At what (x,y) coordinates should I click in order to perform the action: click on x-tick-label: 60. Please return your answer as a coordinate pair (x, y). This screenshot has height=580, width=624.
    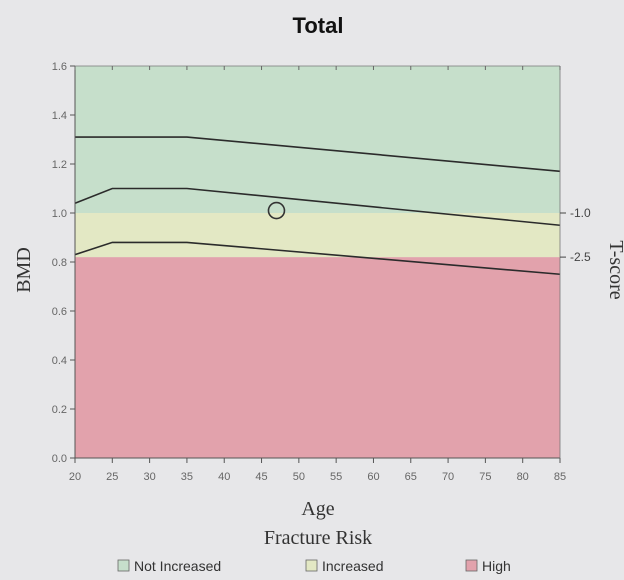
    Looking at the image, I should click on (373, 477).